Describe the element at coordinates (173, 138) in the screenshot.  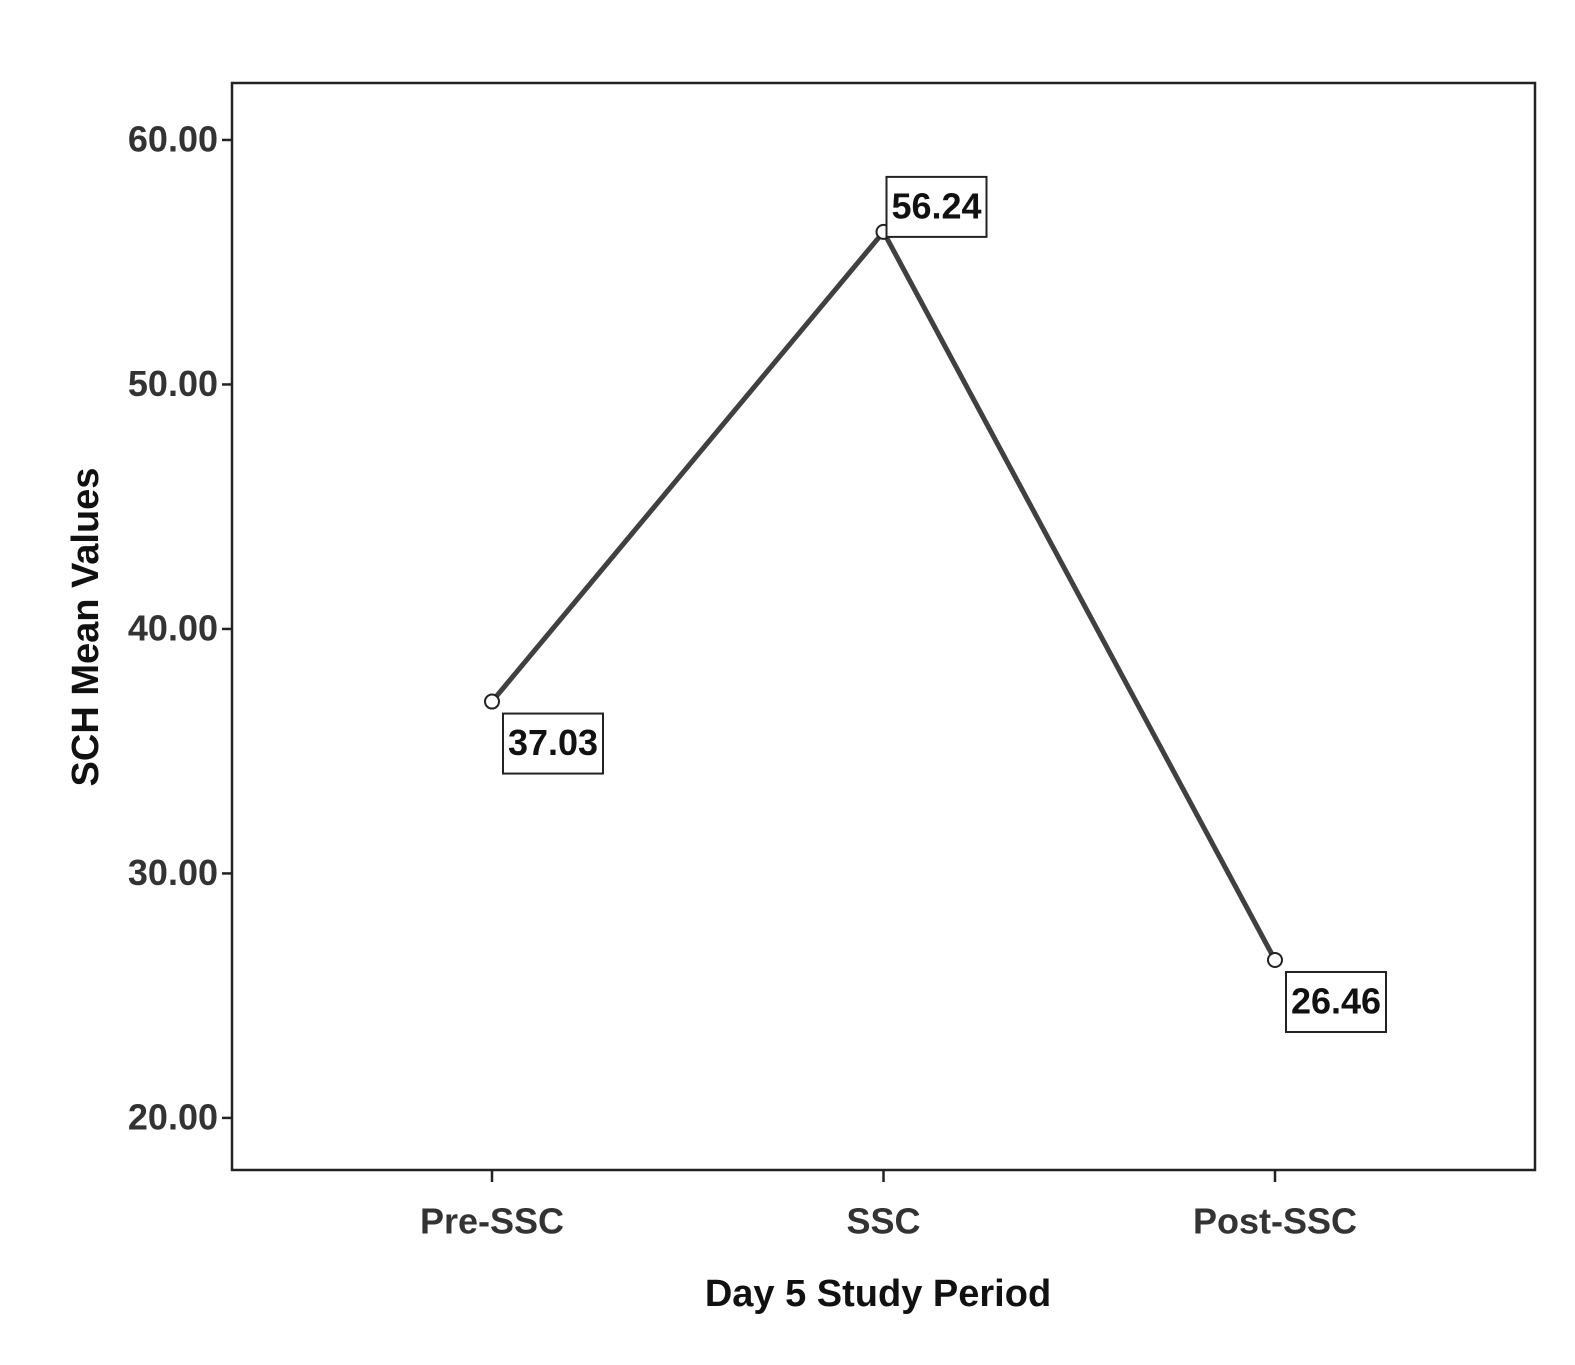
I see `y-tick-label: 60.00` at that location.